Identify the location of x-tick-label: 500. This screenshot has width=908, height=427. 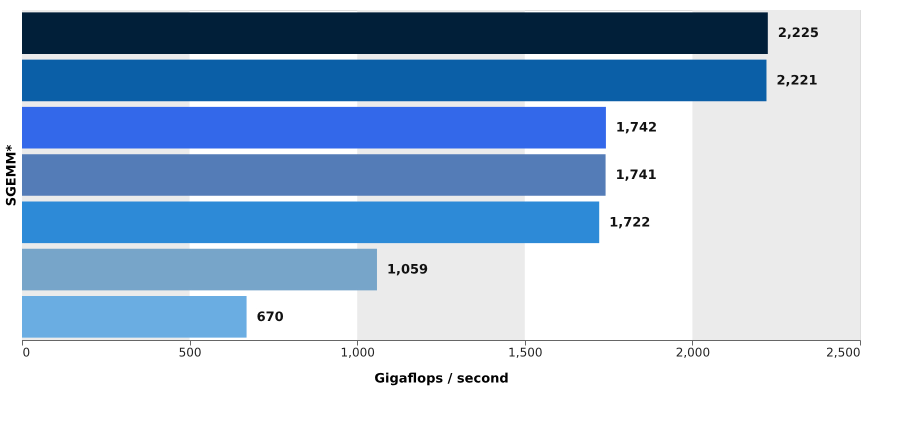
(190, 353).